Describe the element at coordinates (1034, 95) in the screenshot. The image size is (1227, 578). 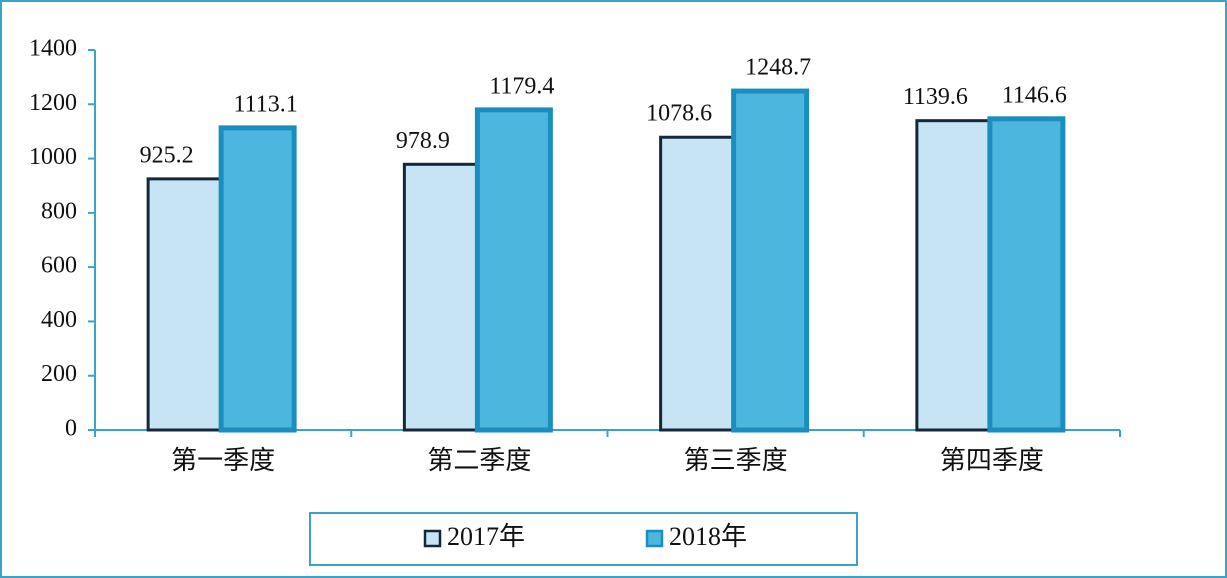
I see `value-label: 1146.6` at that location.